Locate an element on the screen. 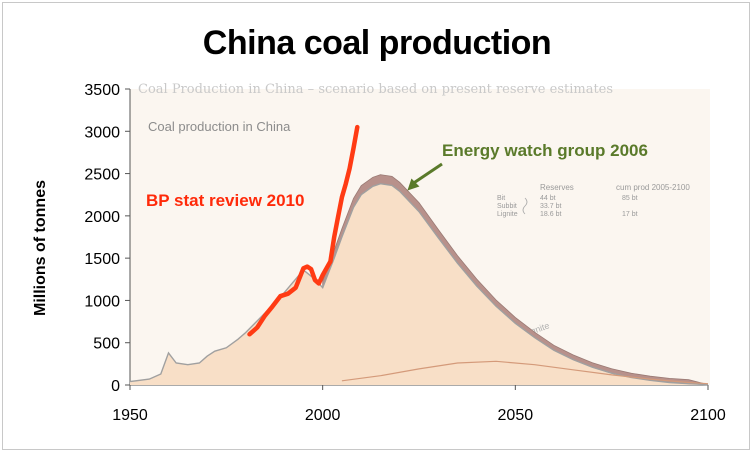  y-tick-label: 3500 is located at coordinates (102, 90).